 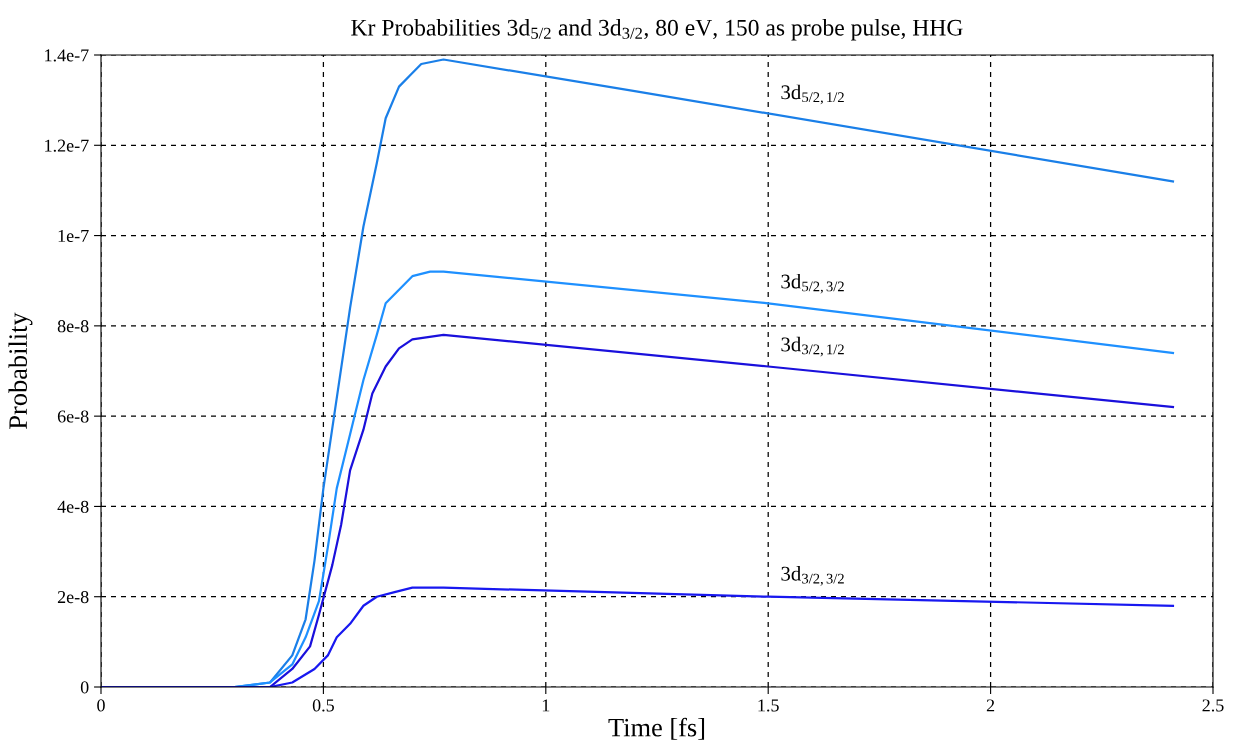 What do you see at coordinates (323, 705) in the screenshot?
I see `x-tick-label: 0.5` at bounding box center [323, 705].